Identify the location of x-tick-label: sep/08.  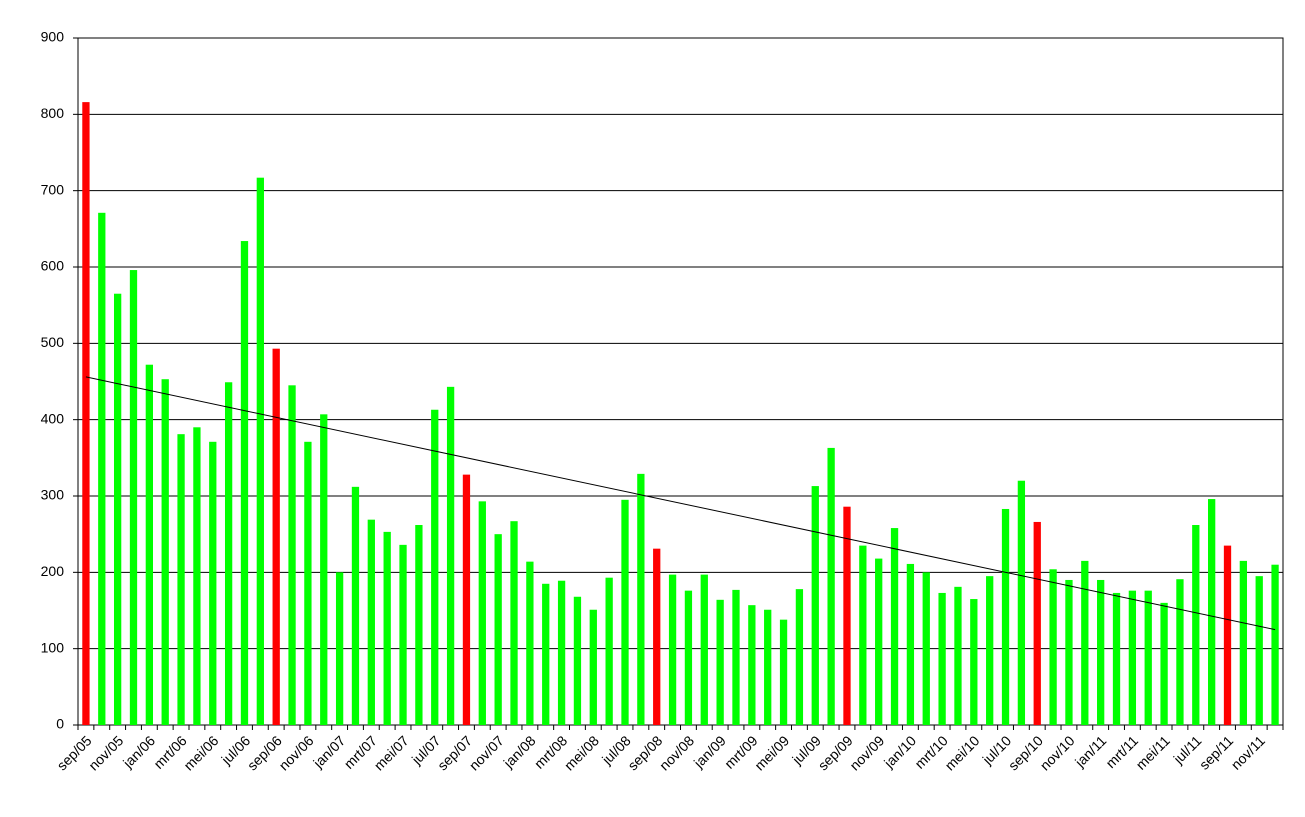
(644, 752).